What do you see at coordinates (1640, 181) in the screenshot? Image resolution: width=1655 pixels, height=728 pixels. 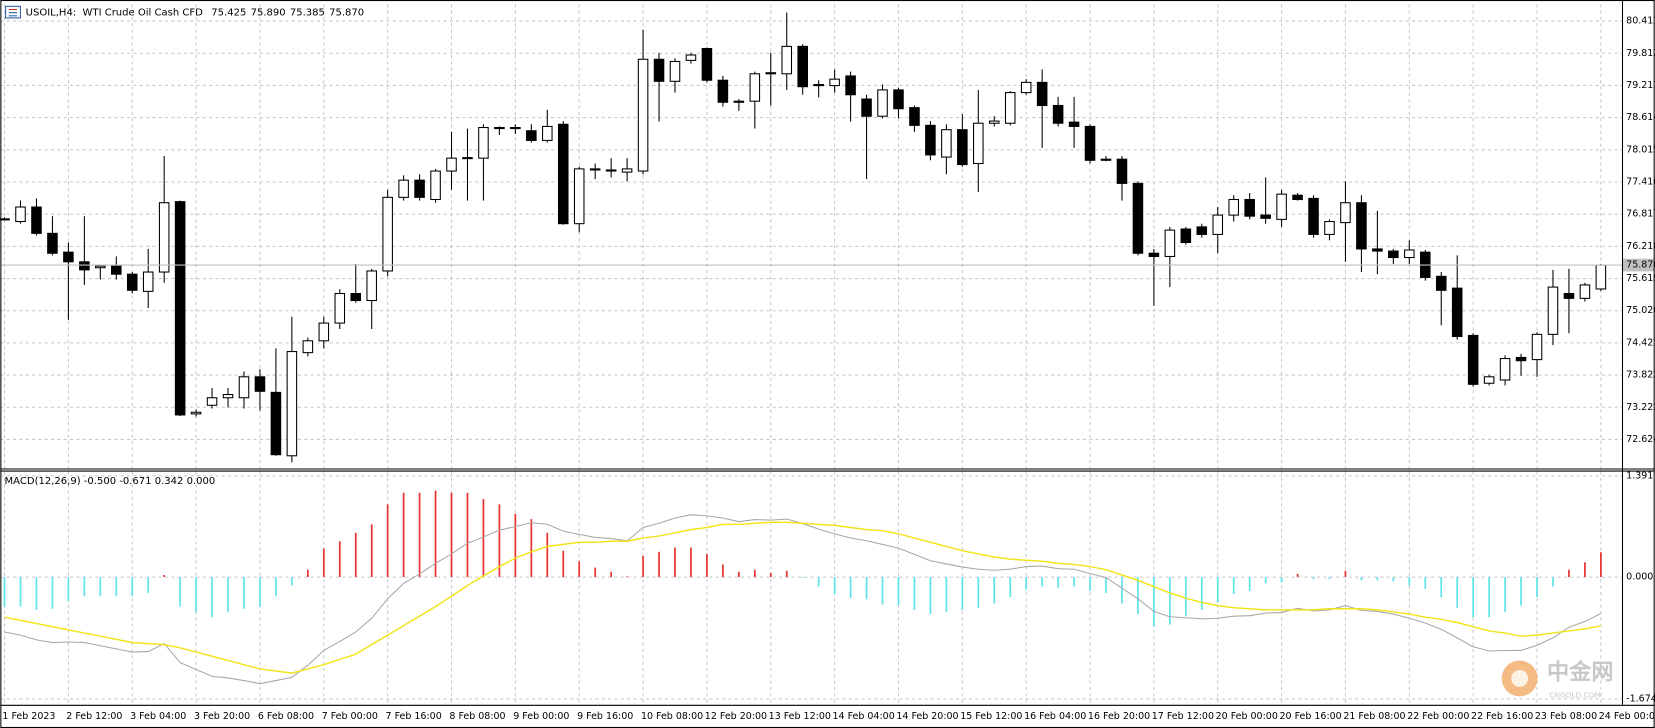 I see `y-tick-label: 77.416` at bounding box center [1640, 181].